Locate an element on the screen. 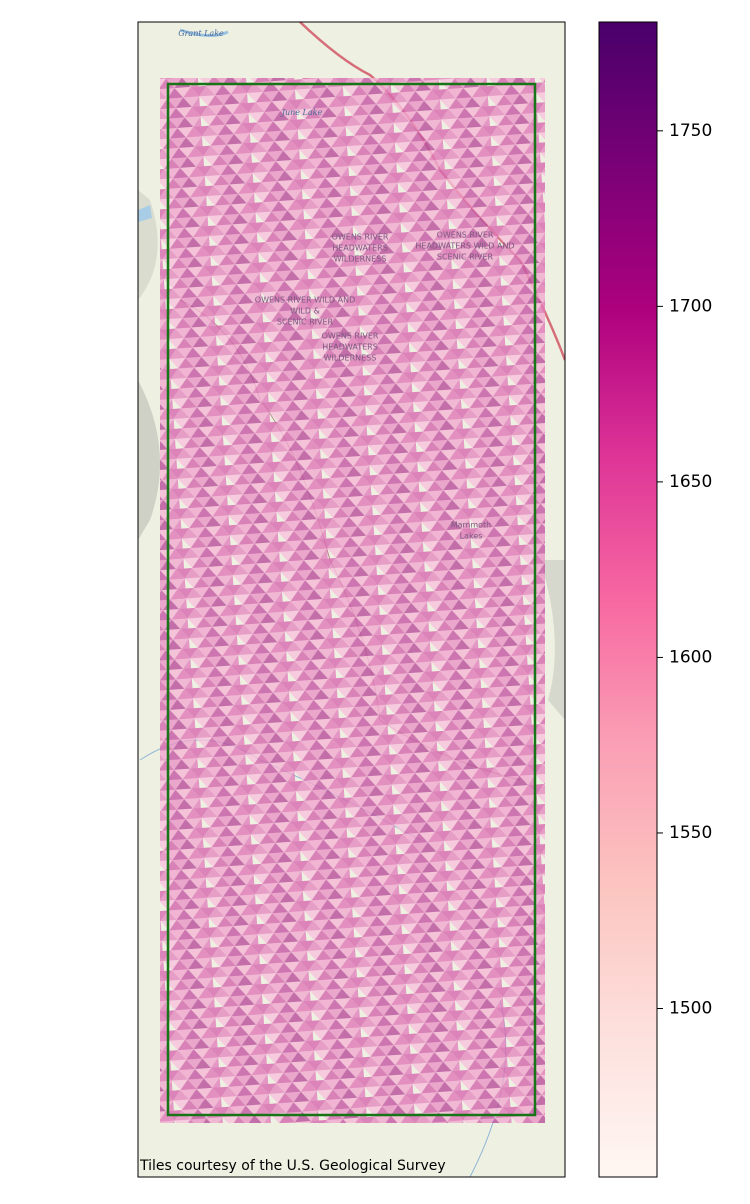 The width and height of the screenshot is (750, 1204). colorbar-tick-label: 1700 is located at coordinates (690, 306).